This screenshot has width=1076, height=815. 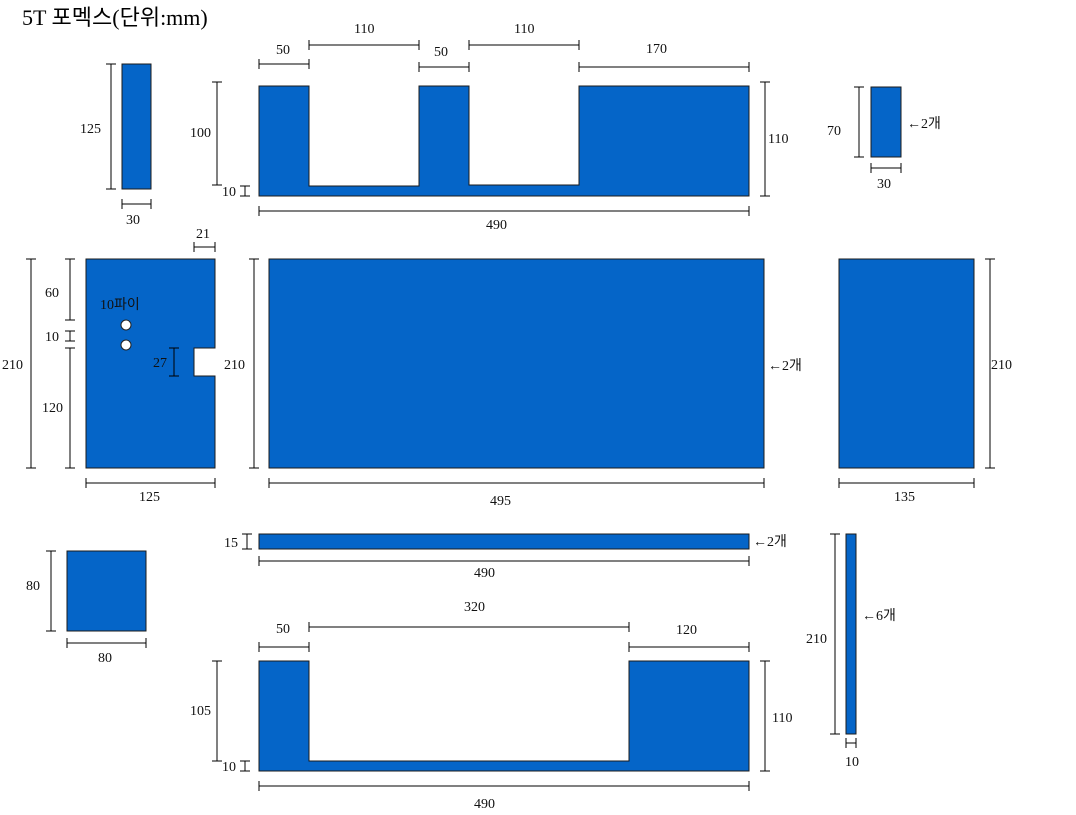 What do you see at coordinates (765, 716) in the screenshot?
I see `bottom-panel-total-height-dim` at bounding box center [765, 716].